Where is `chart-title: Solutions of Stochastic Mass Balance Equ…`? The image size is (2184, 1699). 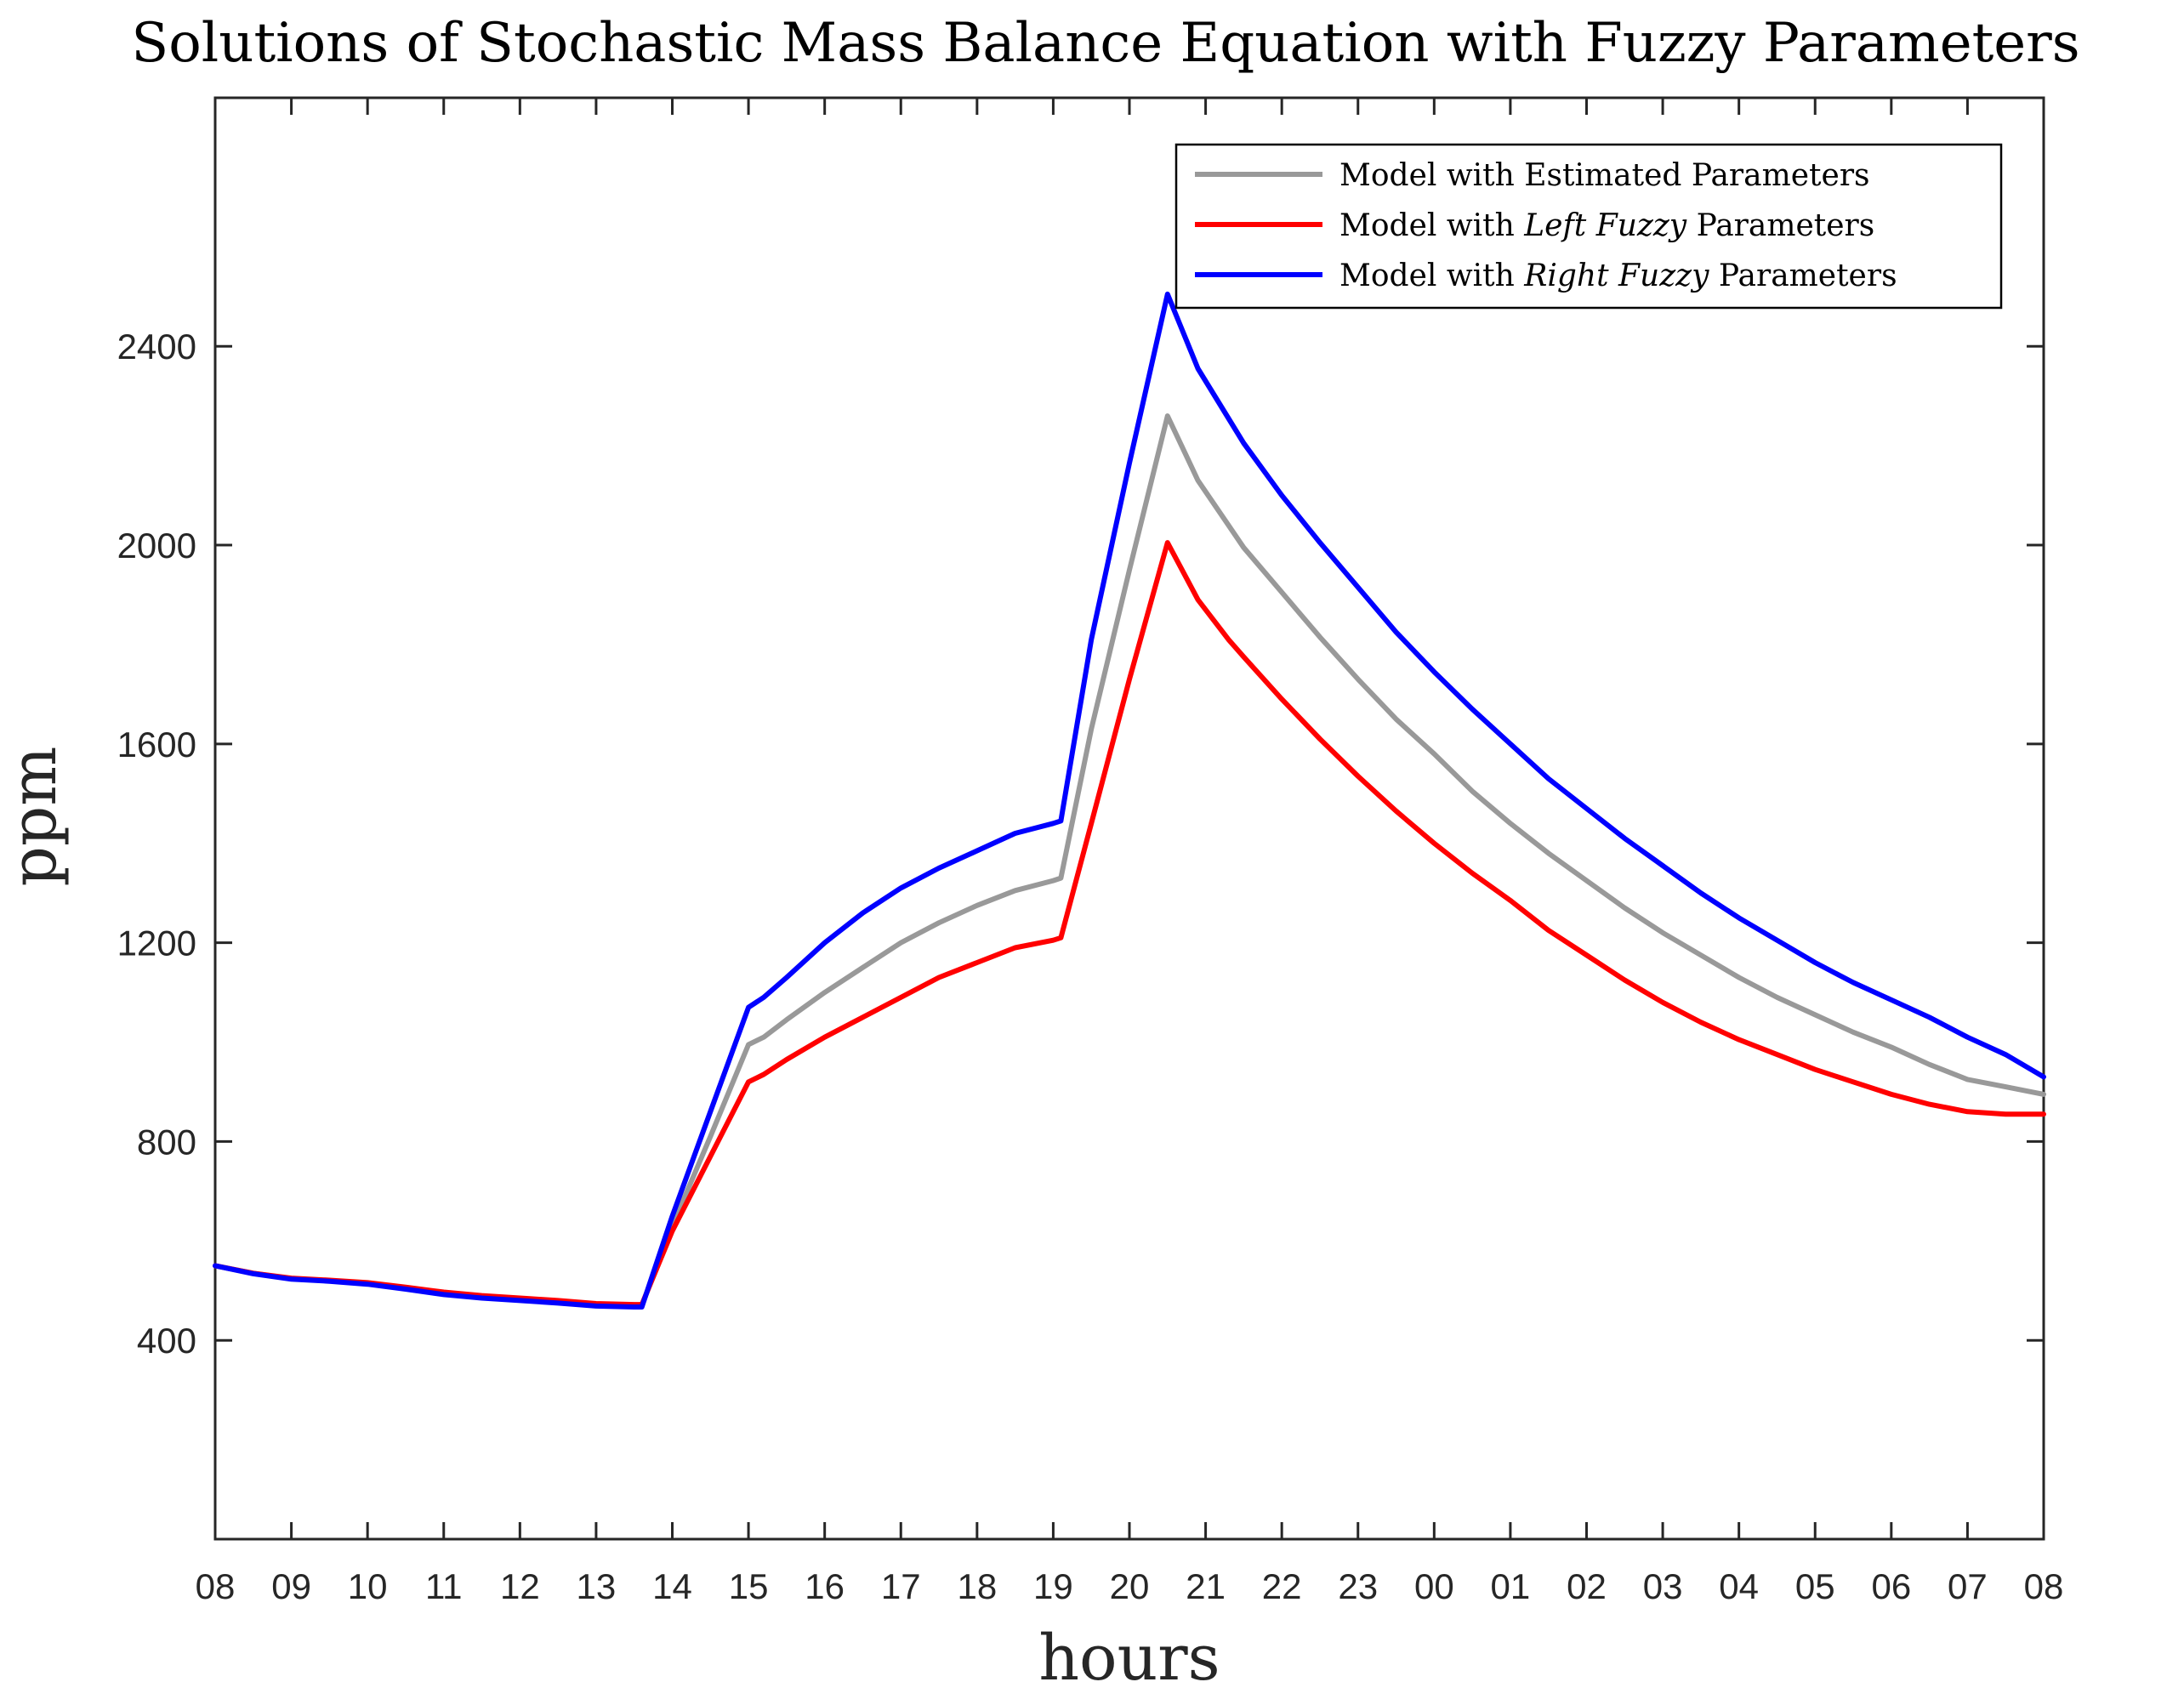
chart-title: Solutions of Stochastic Mass Balance Equ… is located at coordinates (1105, 43).